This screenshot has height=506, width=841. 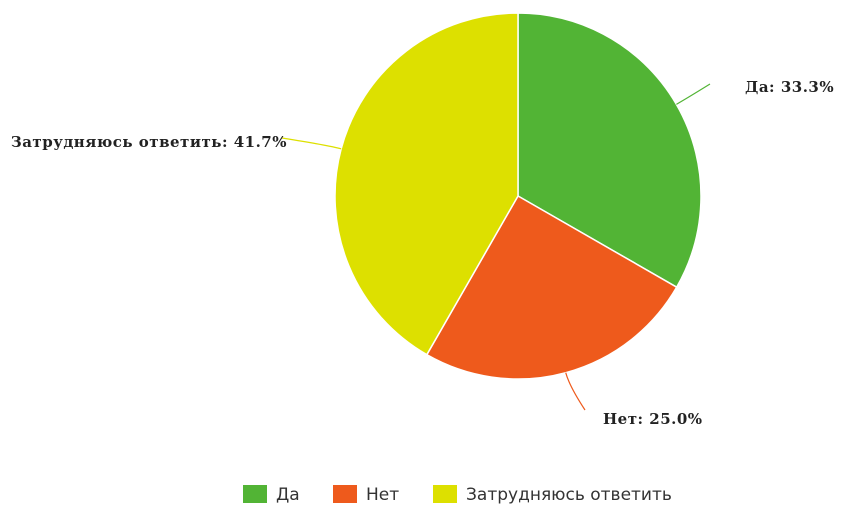 What do you see at coordinates (426, 184) in the screenshot?
I see `pie-slice` at bounding box center [426, 184].